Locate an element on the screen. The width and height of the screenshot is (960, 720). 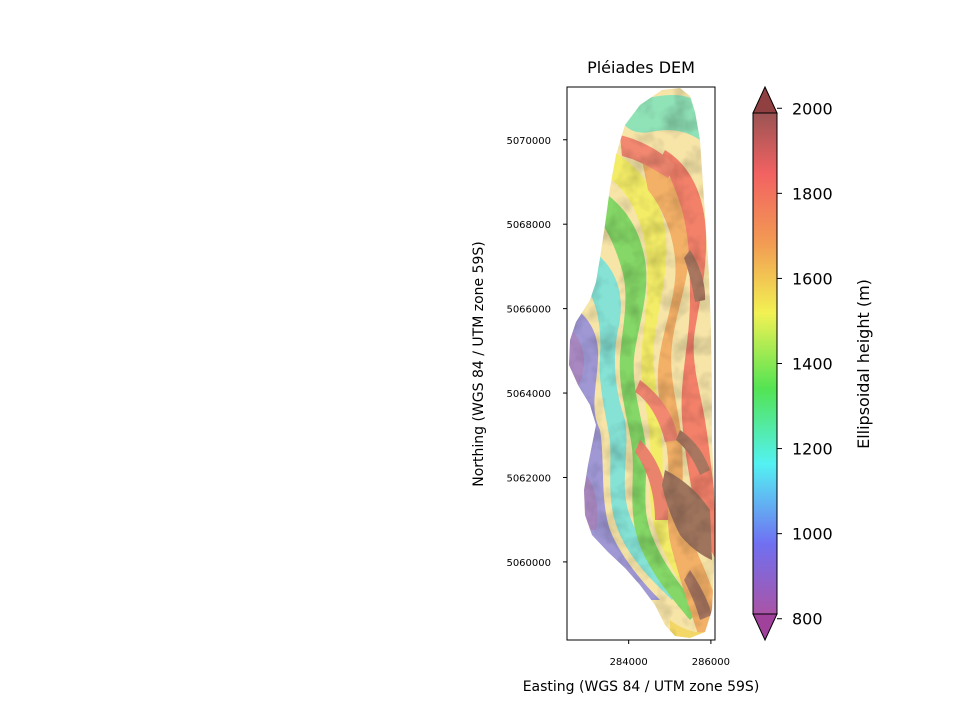
map-axes is located at coordinates (641, 363).